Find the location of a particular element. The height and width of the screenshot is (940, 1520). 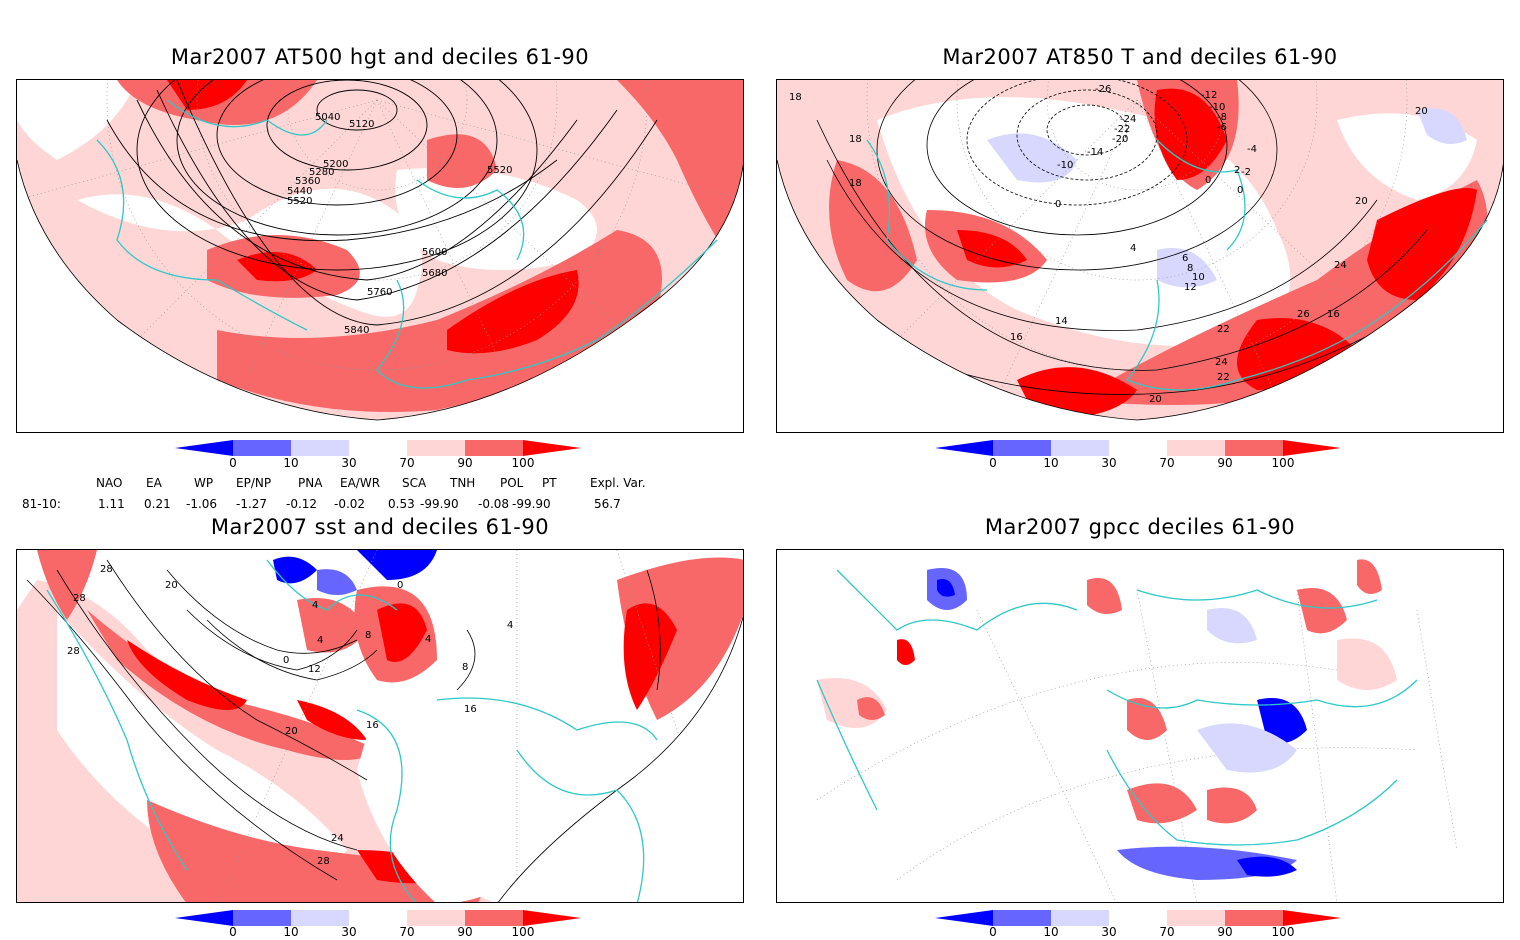

index-header: POL is located at coordinates (512, 483).